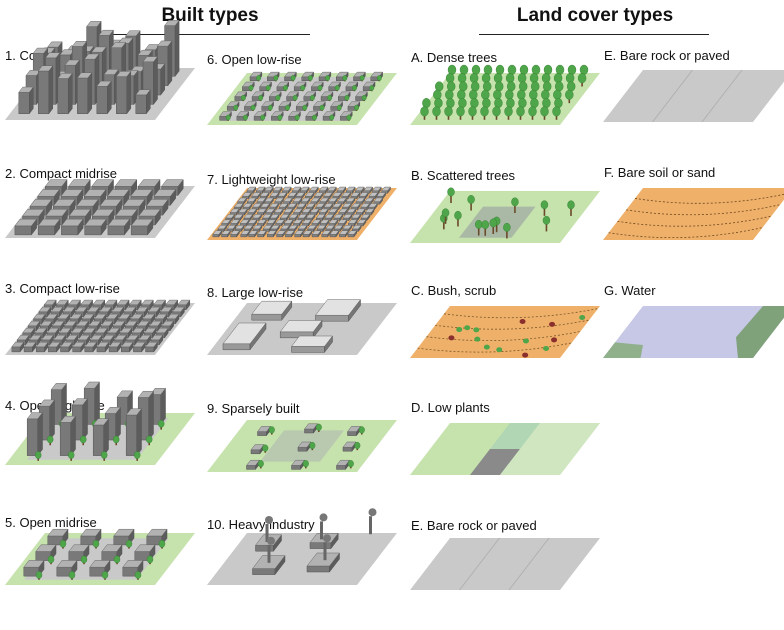  What do you see at coordinates (595, 15) in the screenshot?
I see `land-cover-heading: Land cover types` at bounding box center [595, 15].